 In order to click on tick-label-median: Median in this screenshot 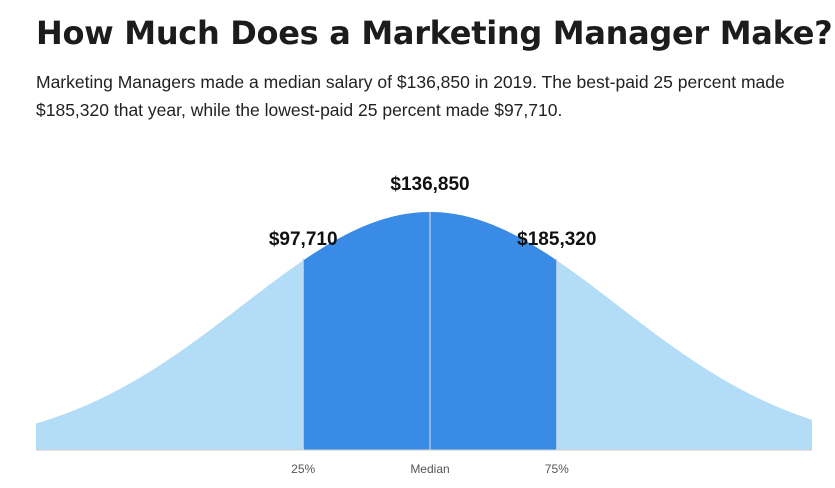, I will do `click(429, 469)`.